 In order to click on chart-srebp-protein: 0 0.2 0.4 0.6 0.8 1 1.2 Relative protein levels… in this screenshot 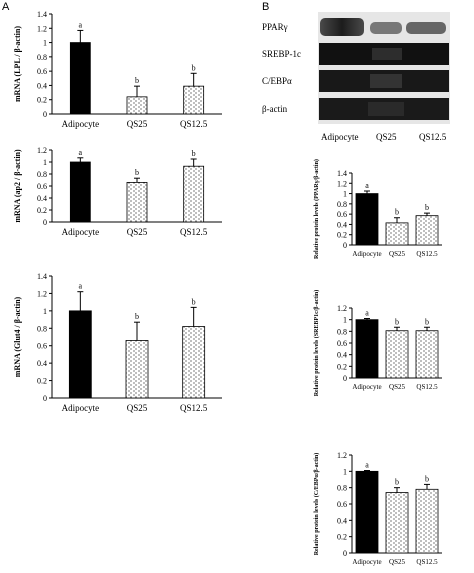, I will do `click(377, 343)`.